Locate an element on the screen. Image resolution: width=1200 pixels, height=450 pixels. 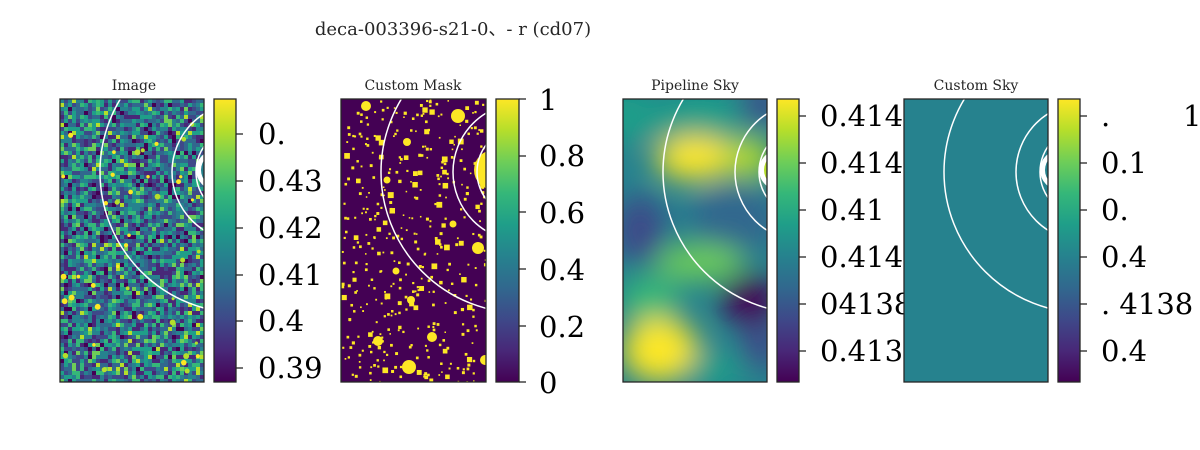
panel-title-image: Image is located at coordinates (134, 86).